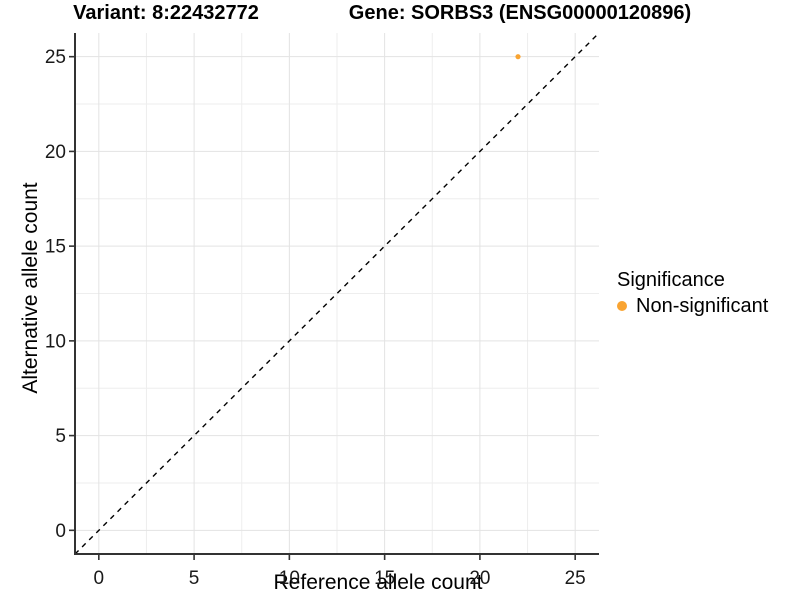  Describe the element at coordinates (55, 152) in the screenshot. I see `y-tick-label: 20` at that location.